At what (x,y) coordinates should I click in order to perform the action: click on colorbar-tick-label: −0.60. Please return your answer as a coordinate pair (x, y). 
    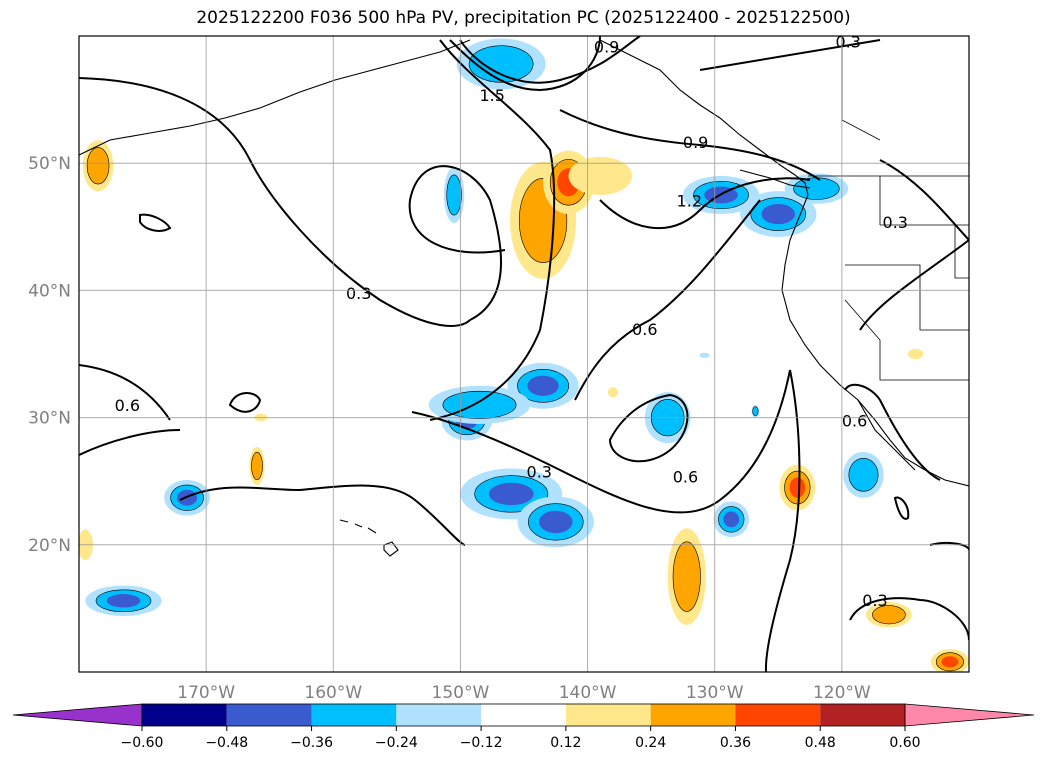
    Looking at the image, I should click on (142, 743).